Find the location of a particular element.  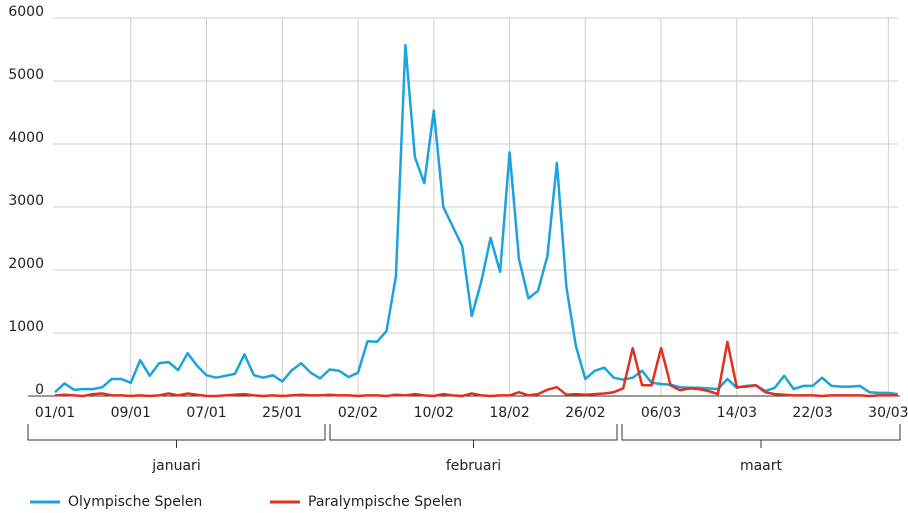

y-tick-label: 3000 is located at coordinates (26, 201).